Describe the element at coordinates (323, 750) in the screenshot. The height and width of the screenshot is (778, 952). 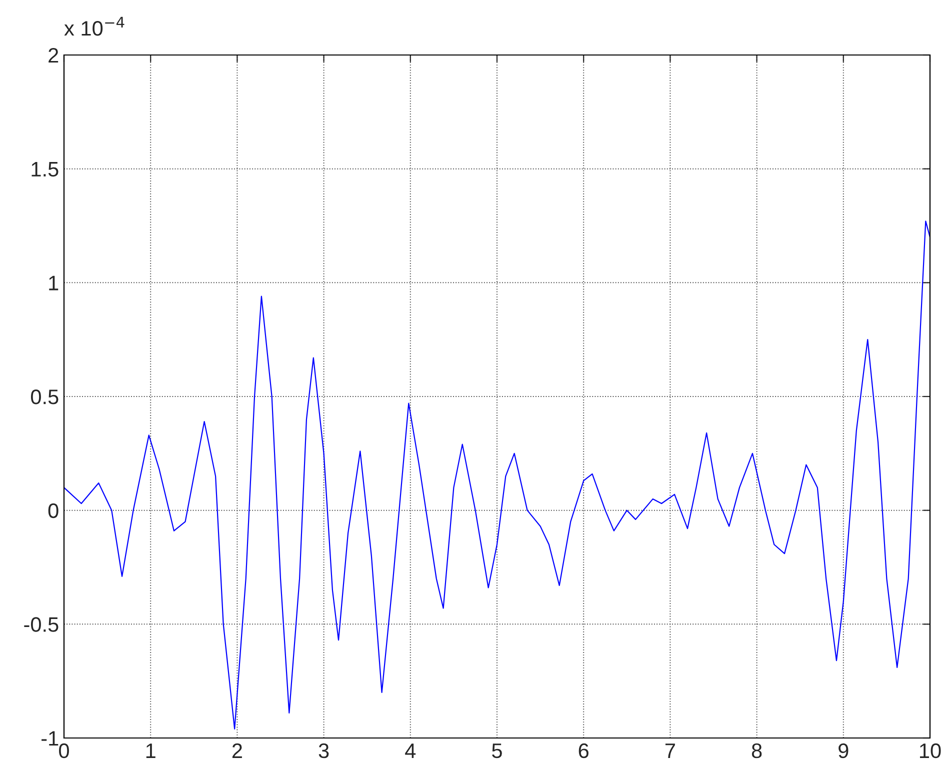
I see `x-tick-label: 3` at that location.